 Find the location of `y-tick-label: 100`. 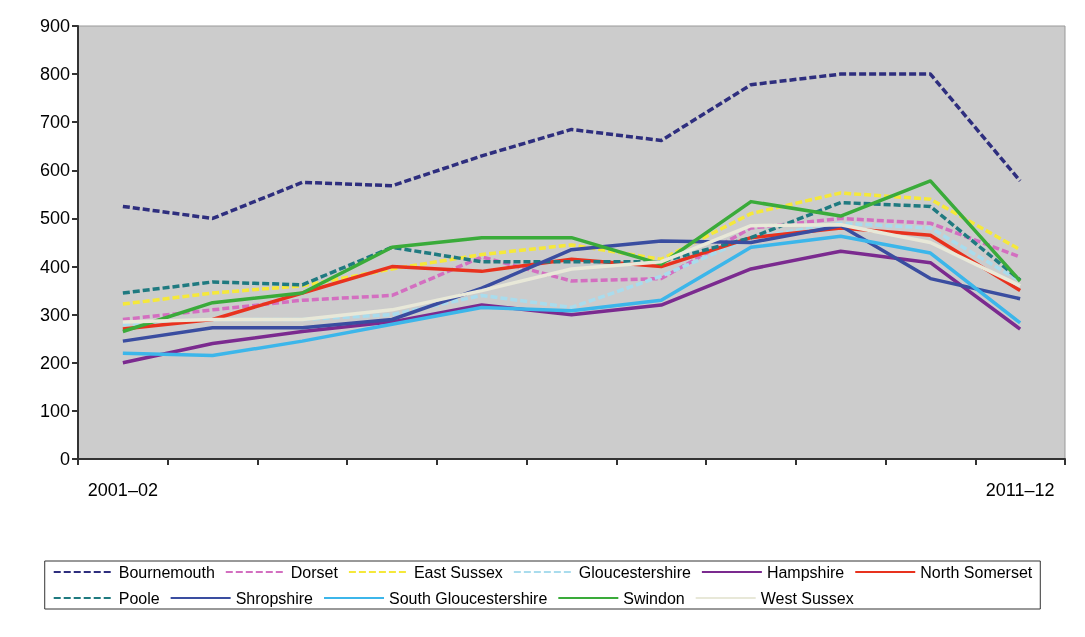

y-tick-label: 100 is located at coordinates (54, 410).